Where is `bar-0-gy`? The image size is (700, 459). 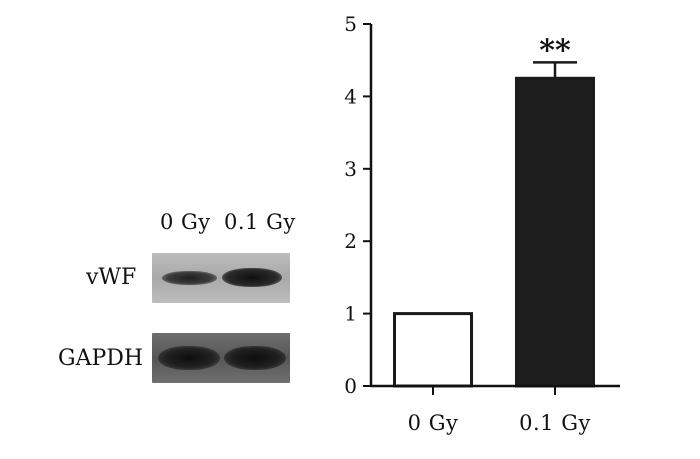
bar-0-gy is located at coordinates (433, 350).